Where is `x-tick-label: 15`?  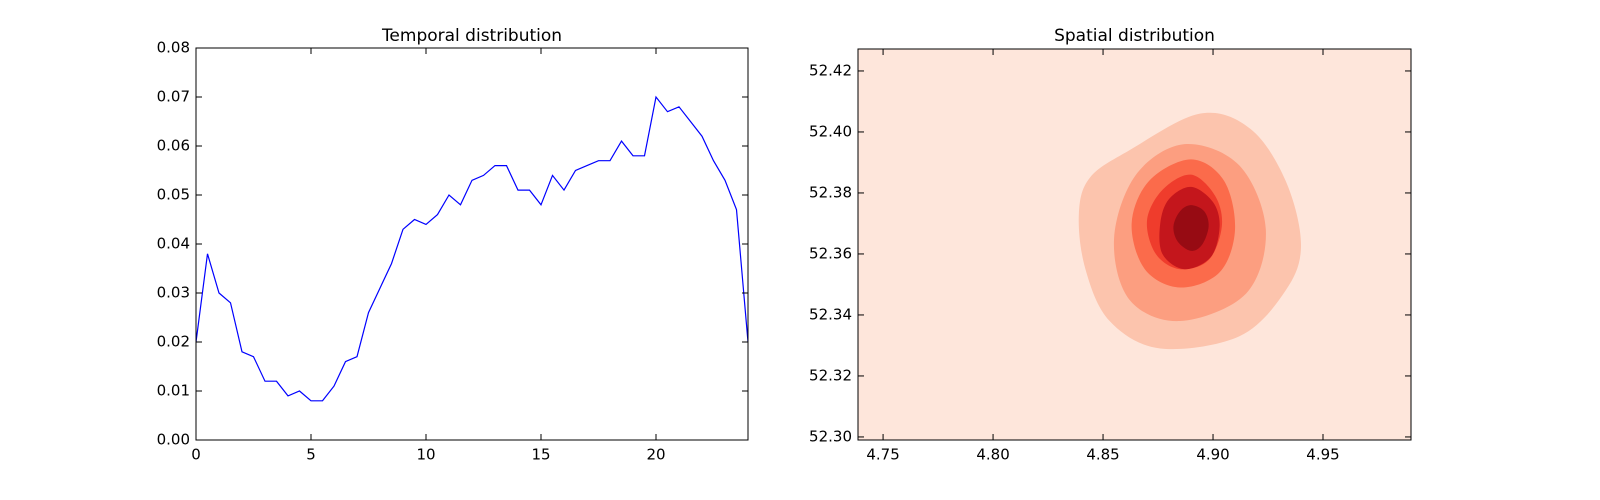 x-tick-label: 15 is located at coordinates (540, 455).